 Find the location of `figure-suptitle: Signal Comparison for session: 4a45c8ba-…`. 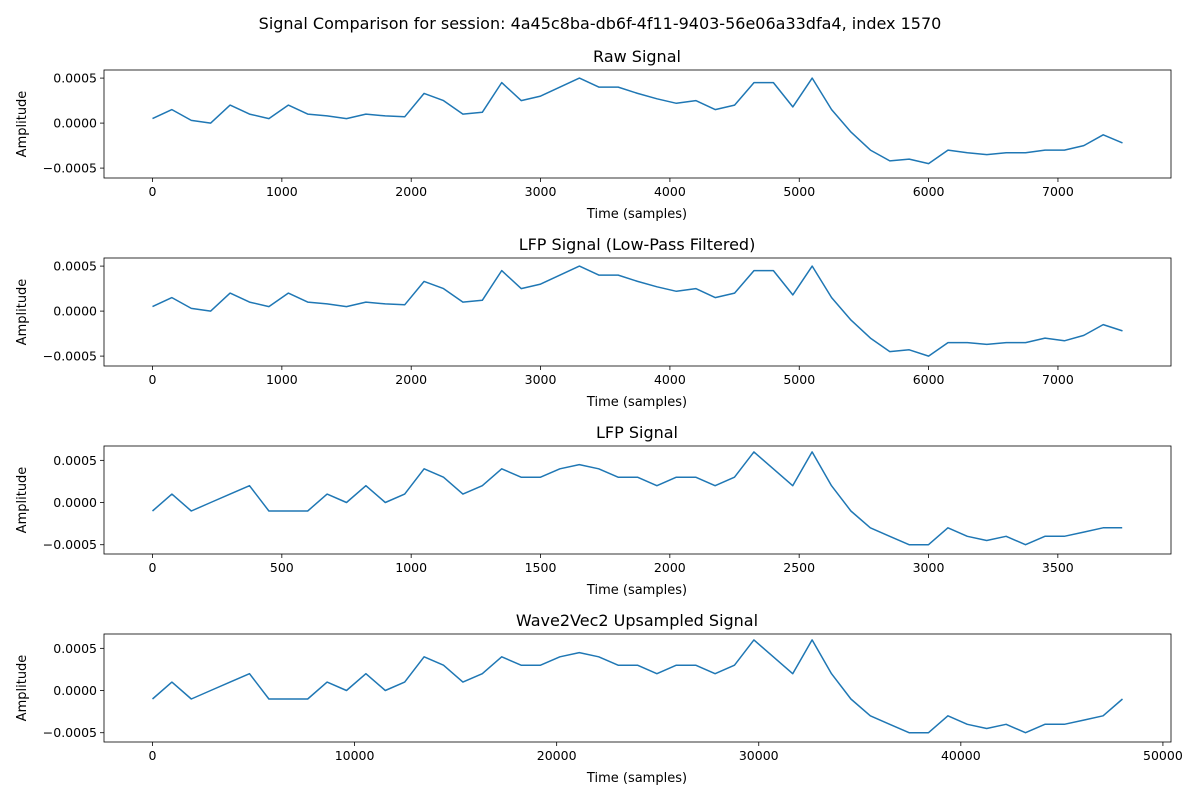

figure-suptitle: Signal Comparison for session: 4a45c8ba-… is located at coordinates (600, 23).